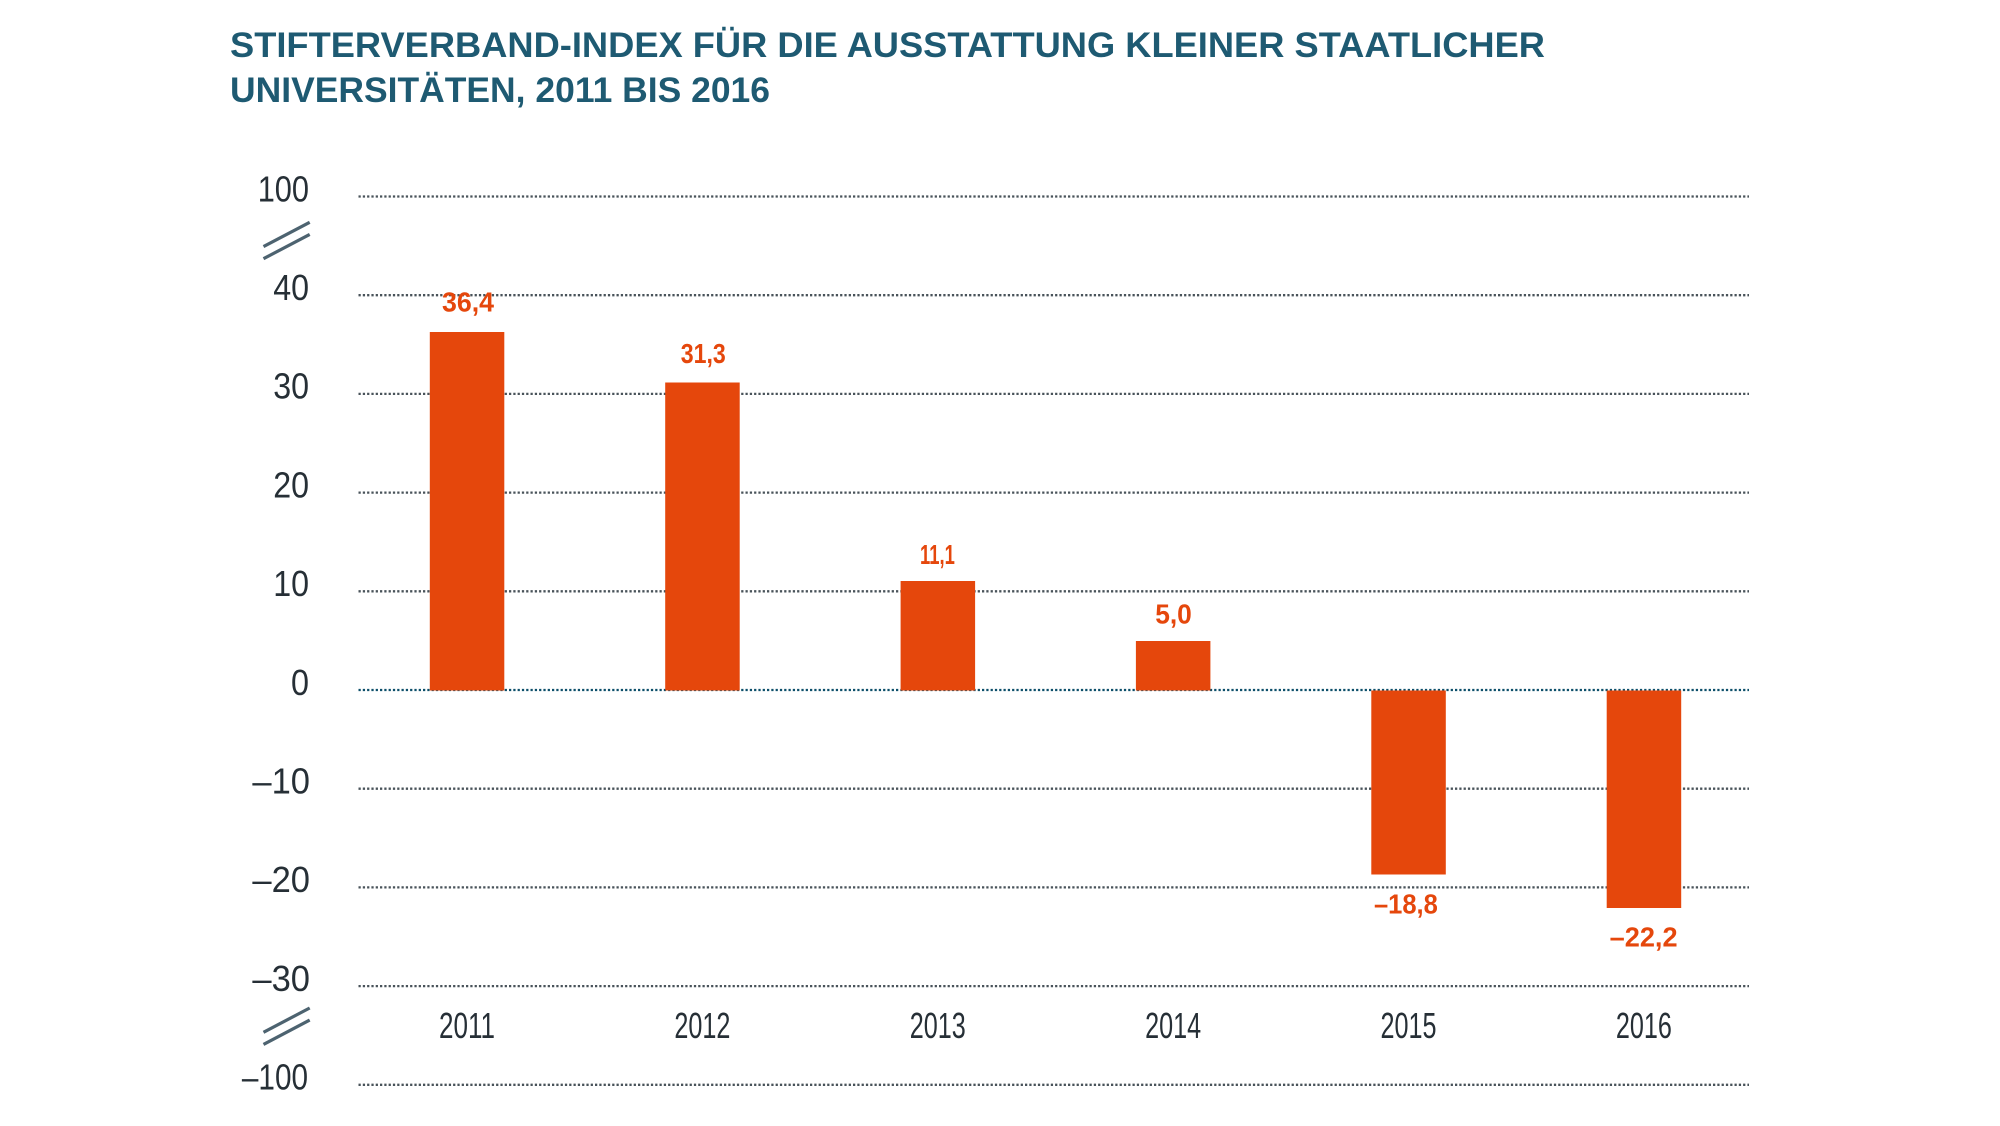 This screenshot has height=1126, width=2000. I want to click on svg-text: 31,3, so click(703, 353).